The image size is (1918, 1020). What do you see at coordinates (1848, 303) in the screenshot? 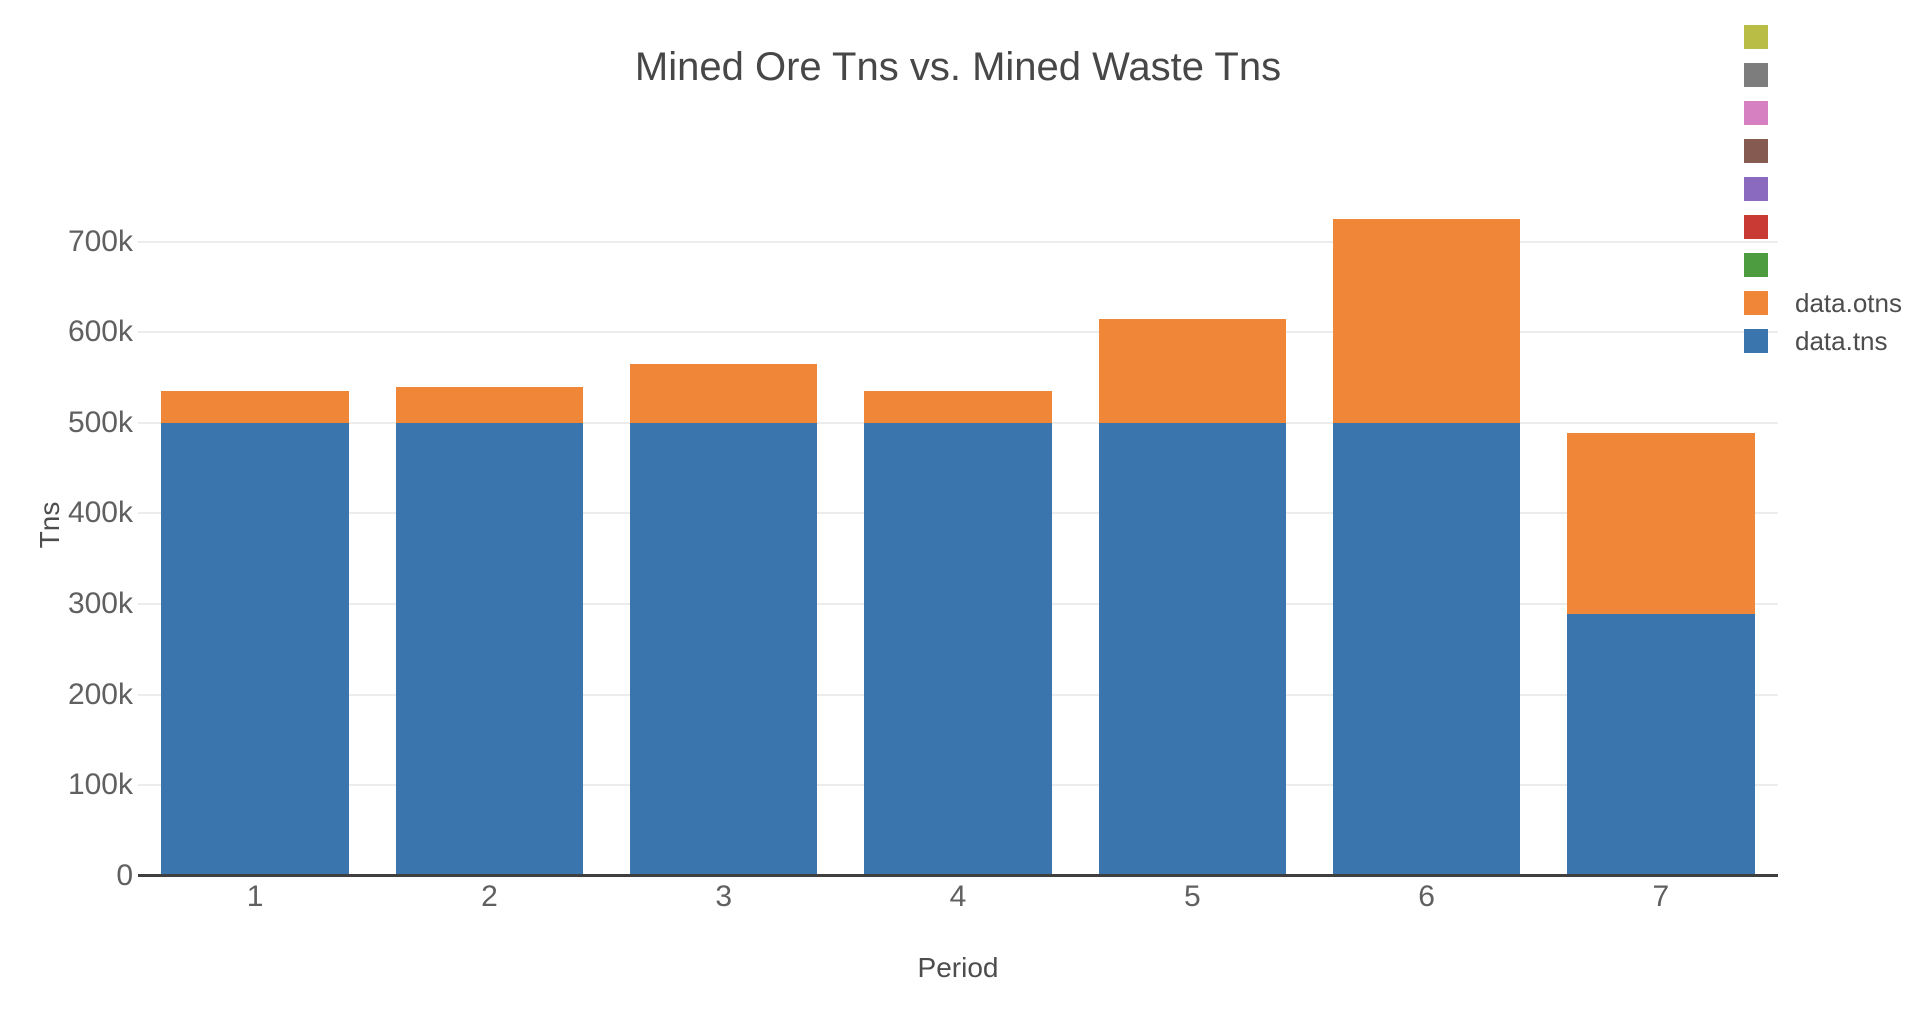
I see `legend-label-orange: data.otns` at bounding box center [1848, 303].